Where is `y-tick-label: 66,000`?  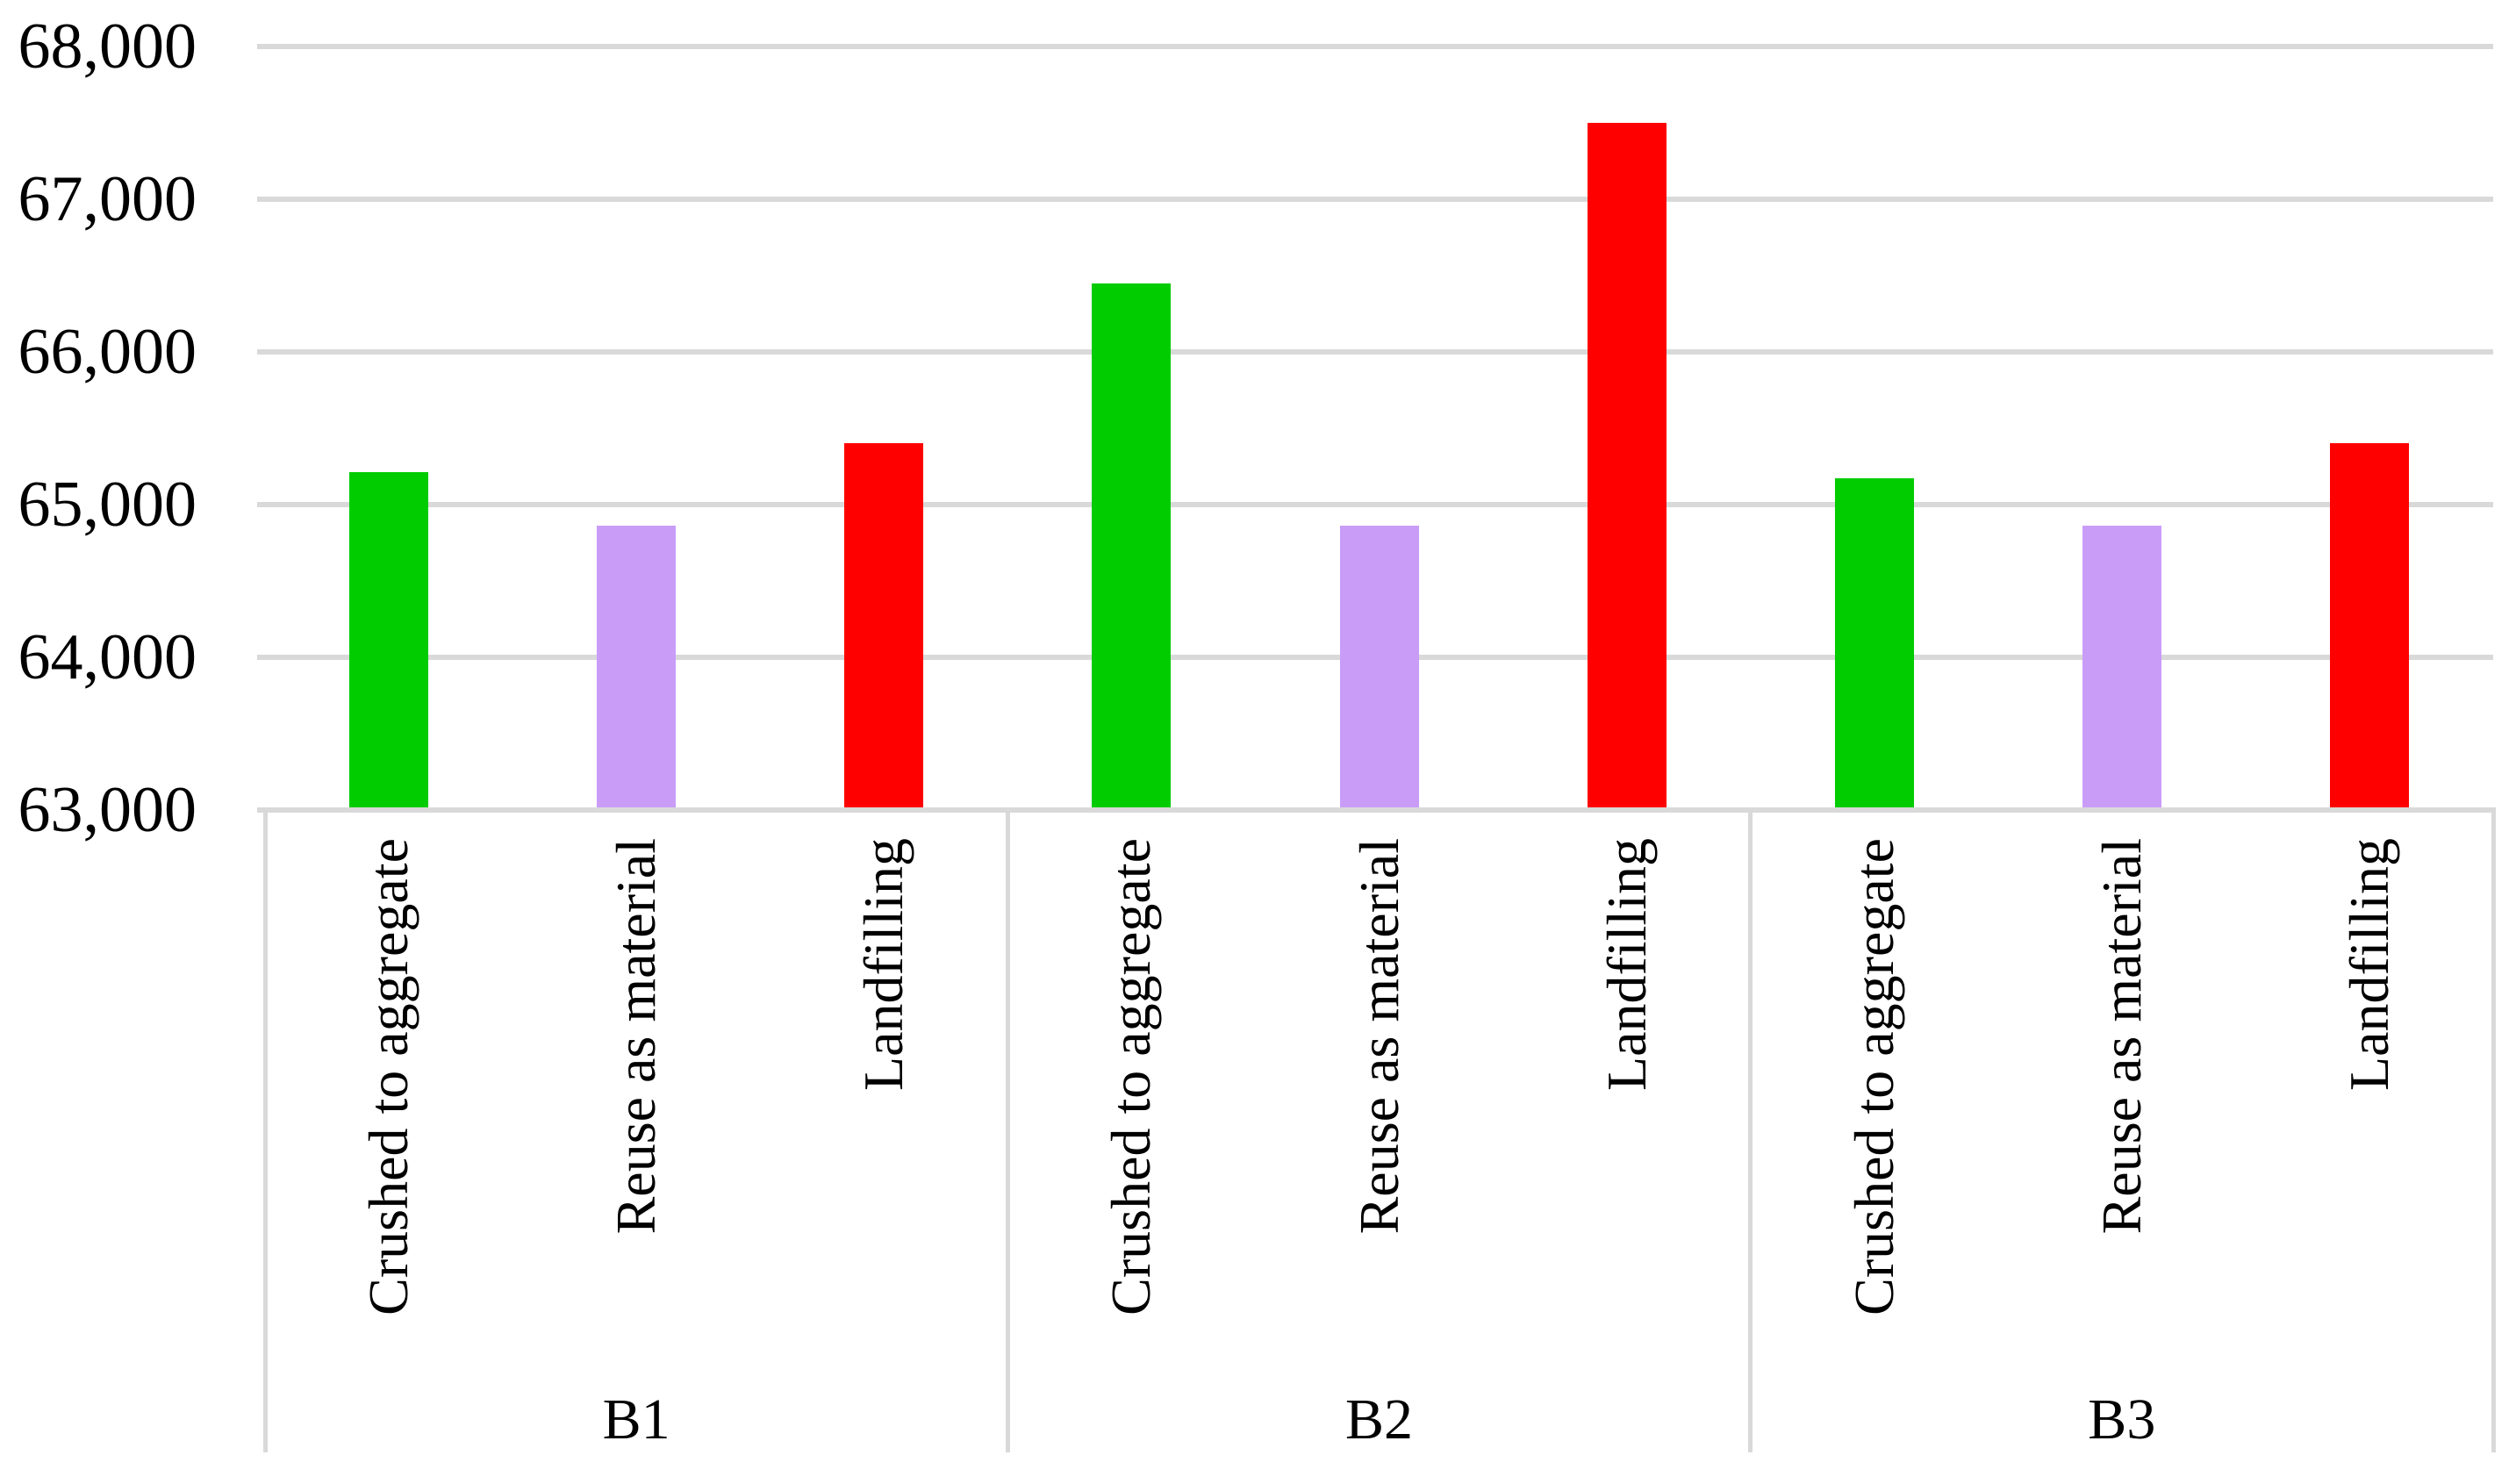 y-tick-label: 66,000 is located at coordinates (107, 352).